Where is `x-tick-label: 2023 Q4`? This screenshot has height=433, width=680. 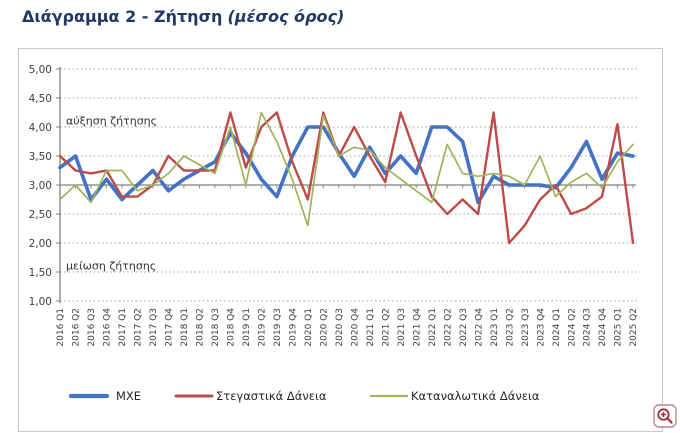
x-tick-label: 2023 Q4 is located at coordinates (541, 327).